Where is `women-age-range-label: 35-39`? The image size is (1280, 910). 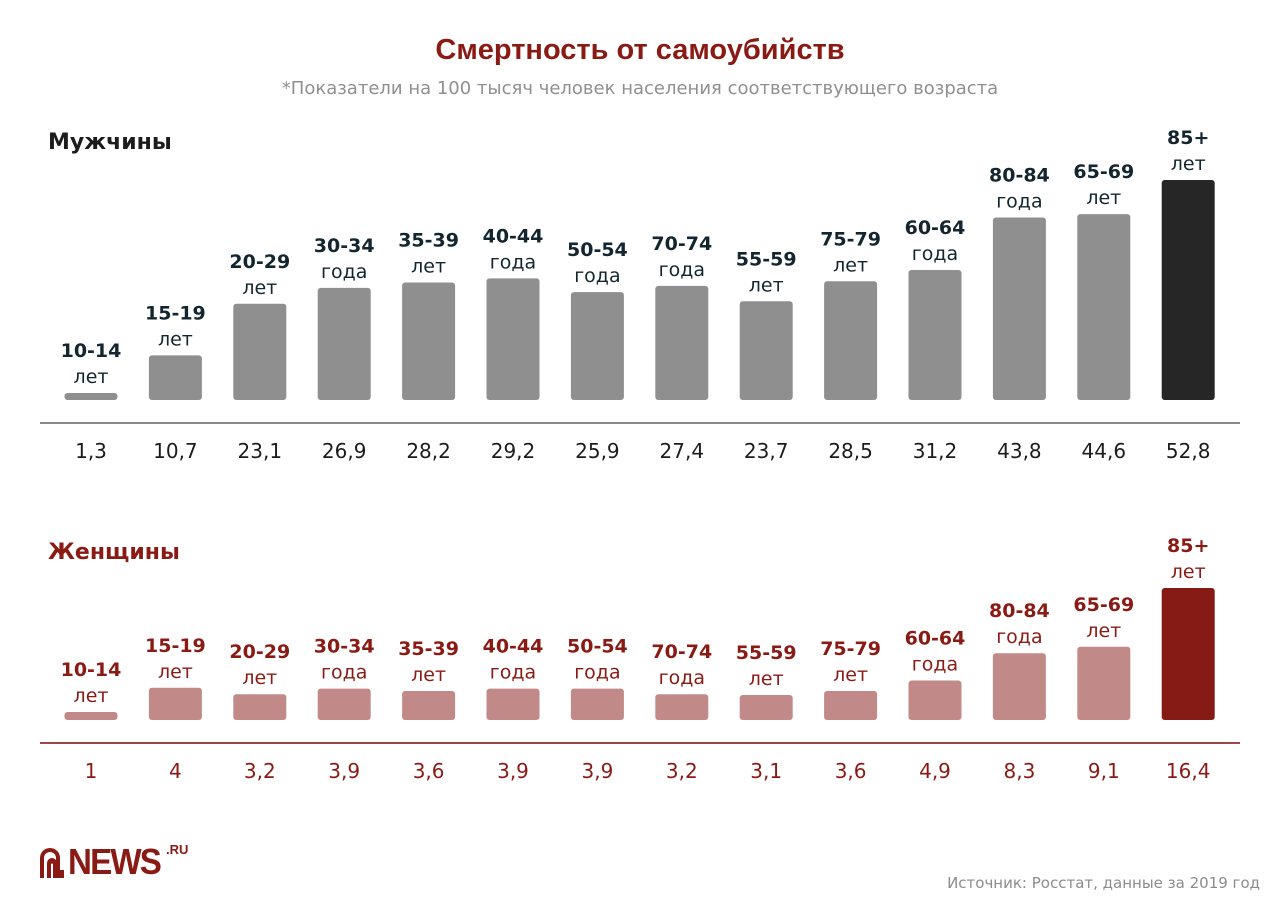 women-age-range-label: 35-39 is located at coordinates (428, 649).